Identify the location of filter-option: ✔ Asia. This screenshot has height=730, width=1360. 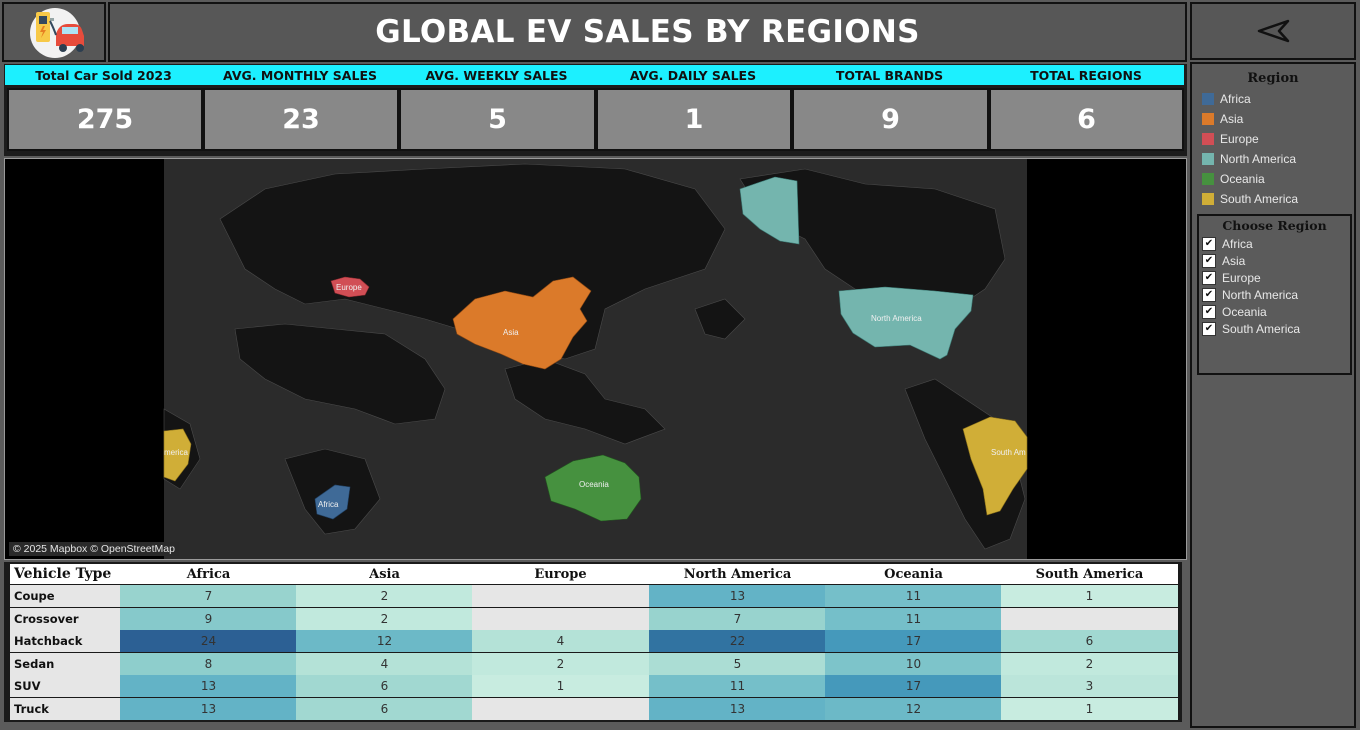
(1223, 261).